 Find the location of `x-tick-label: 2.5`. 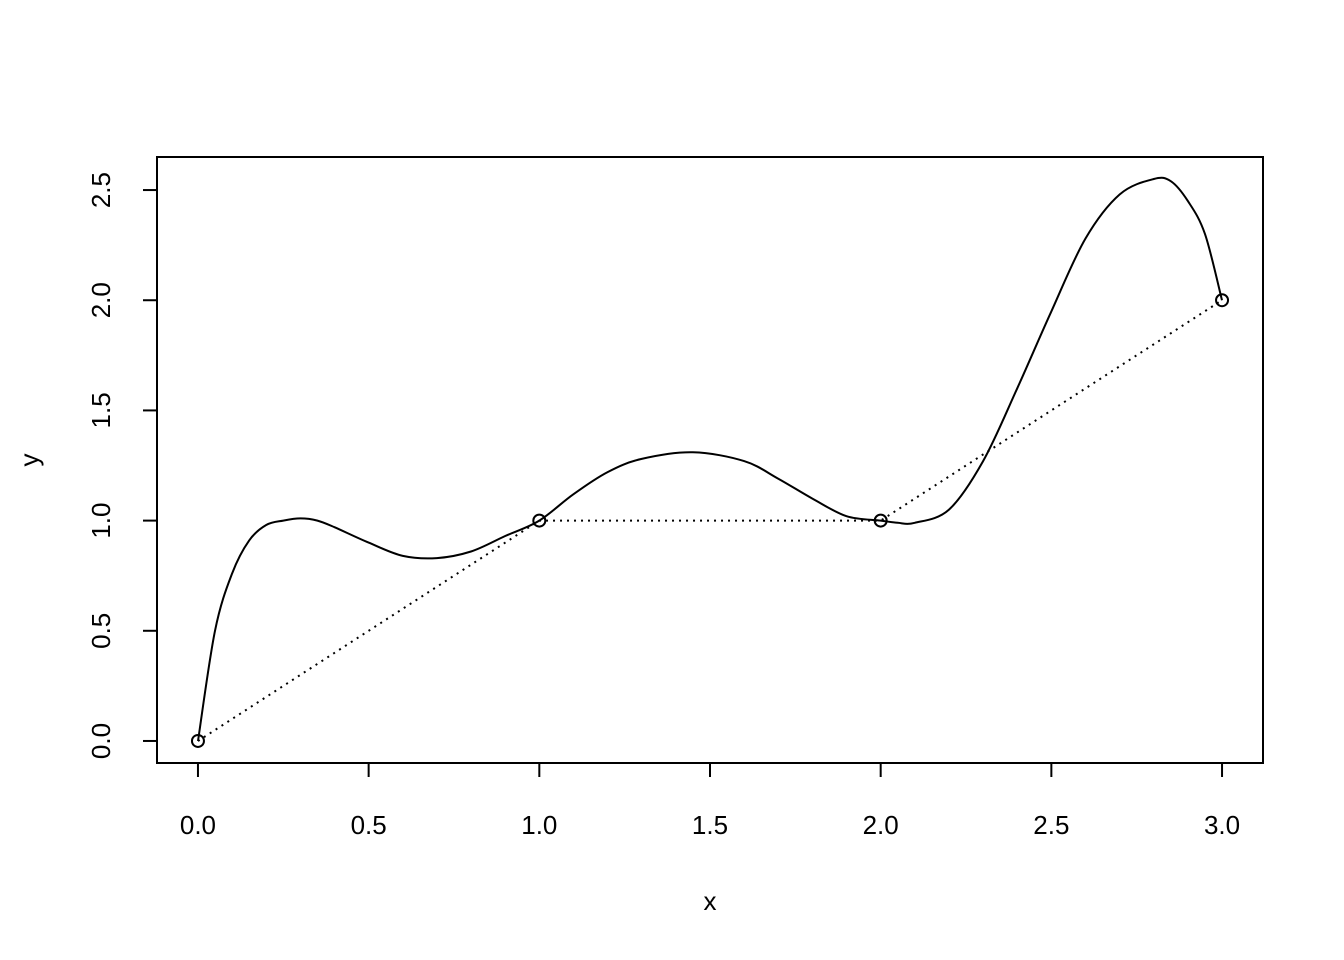

x-tick-label: 2.5 is located at coordinates (1051, 825).